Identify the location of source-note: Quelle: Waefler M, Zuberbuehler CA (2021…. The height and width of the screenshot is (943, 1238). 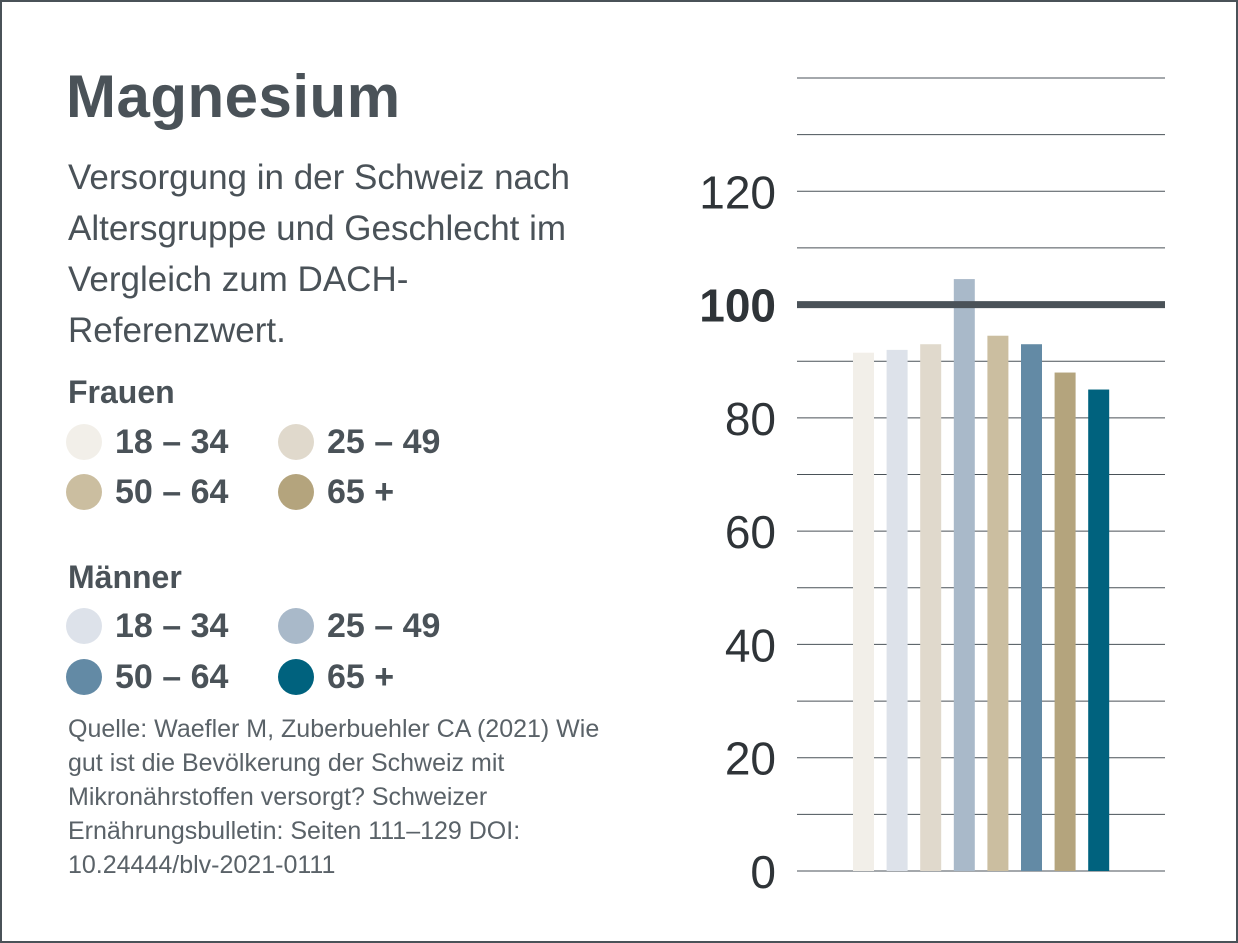
(334, 797).